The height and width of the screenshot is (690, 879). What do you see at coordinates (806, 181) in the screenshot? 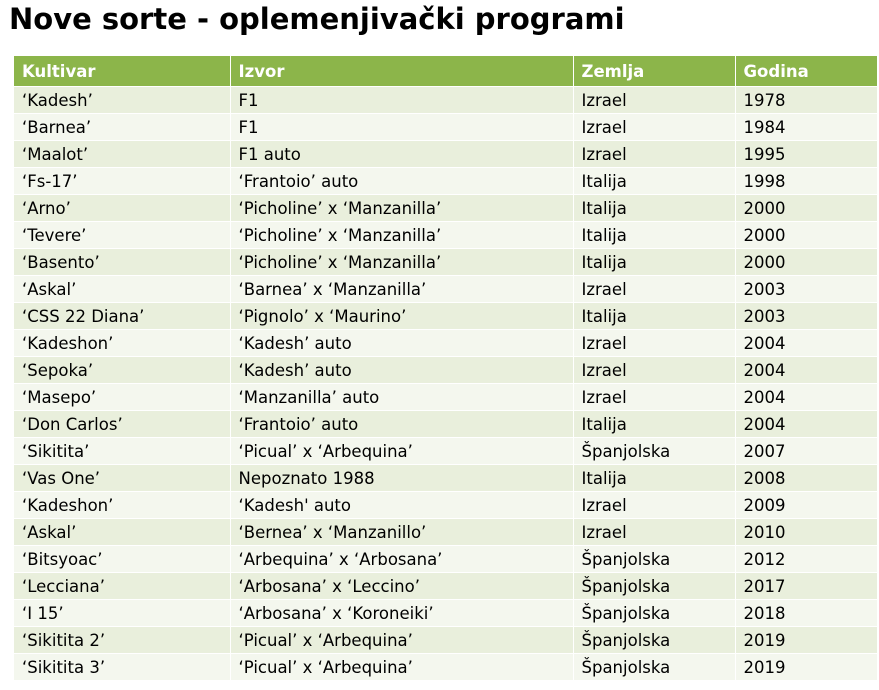
I see `table-cell: 1998` at bounding box center [806, 181].